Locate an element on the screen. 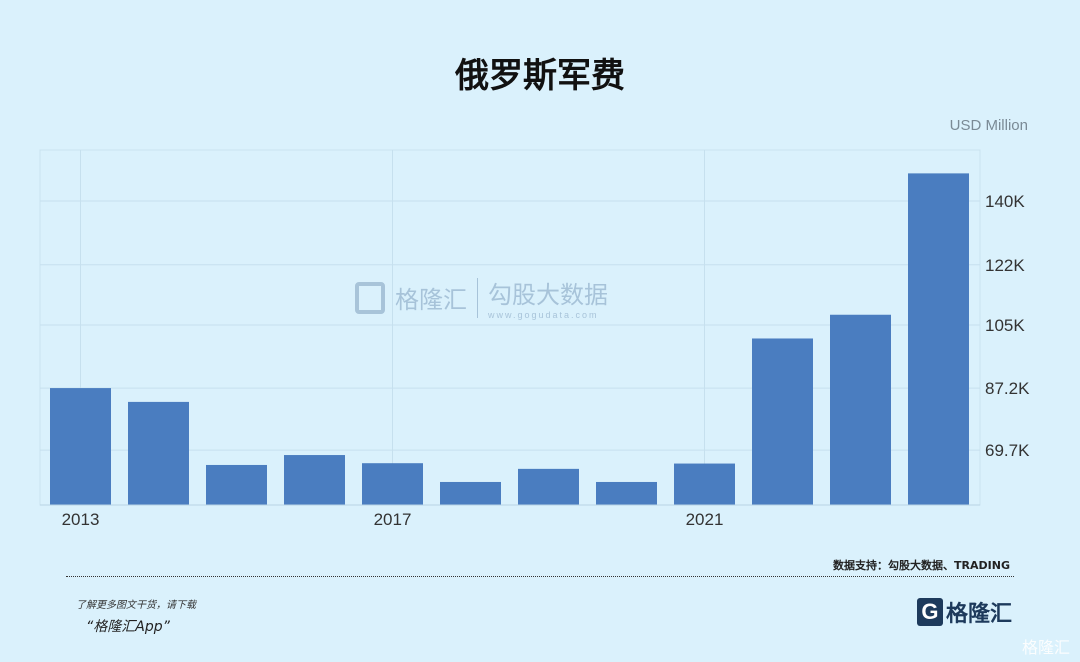 The height and width of the screenshot is (662, 1080). bar-2021 is located at coordinates (704, 484).